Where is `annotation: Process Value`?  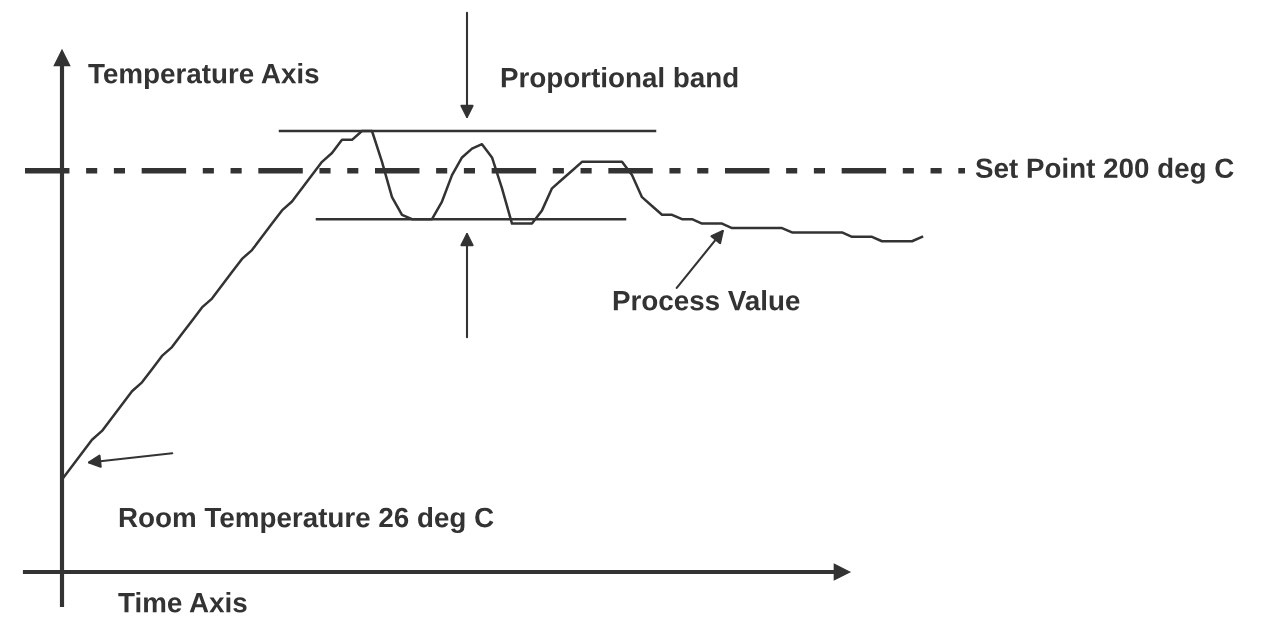 annotation: Process Value is located at coordinates (706, 300).